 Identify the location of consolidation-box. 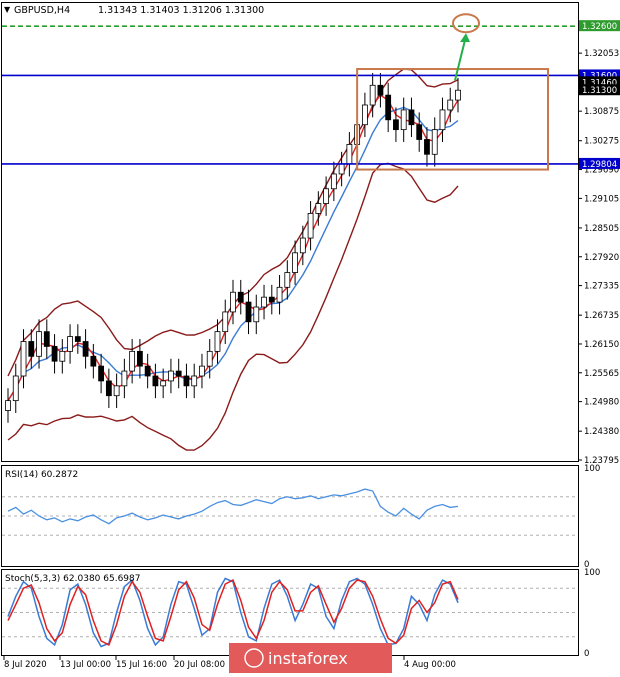
(453, 119).